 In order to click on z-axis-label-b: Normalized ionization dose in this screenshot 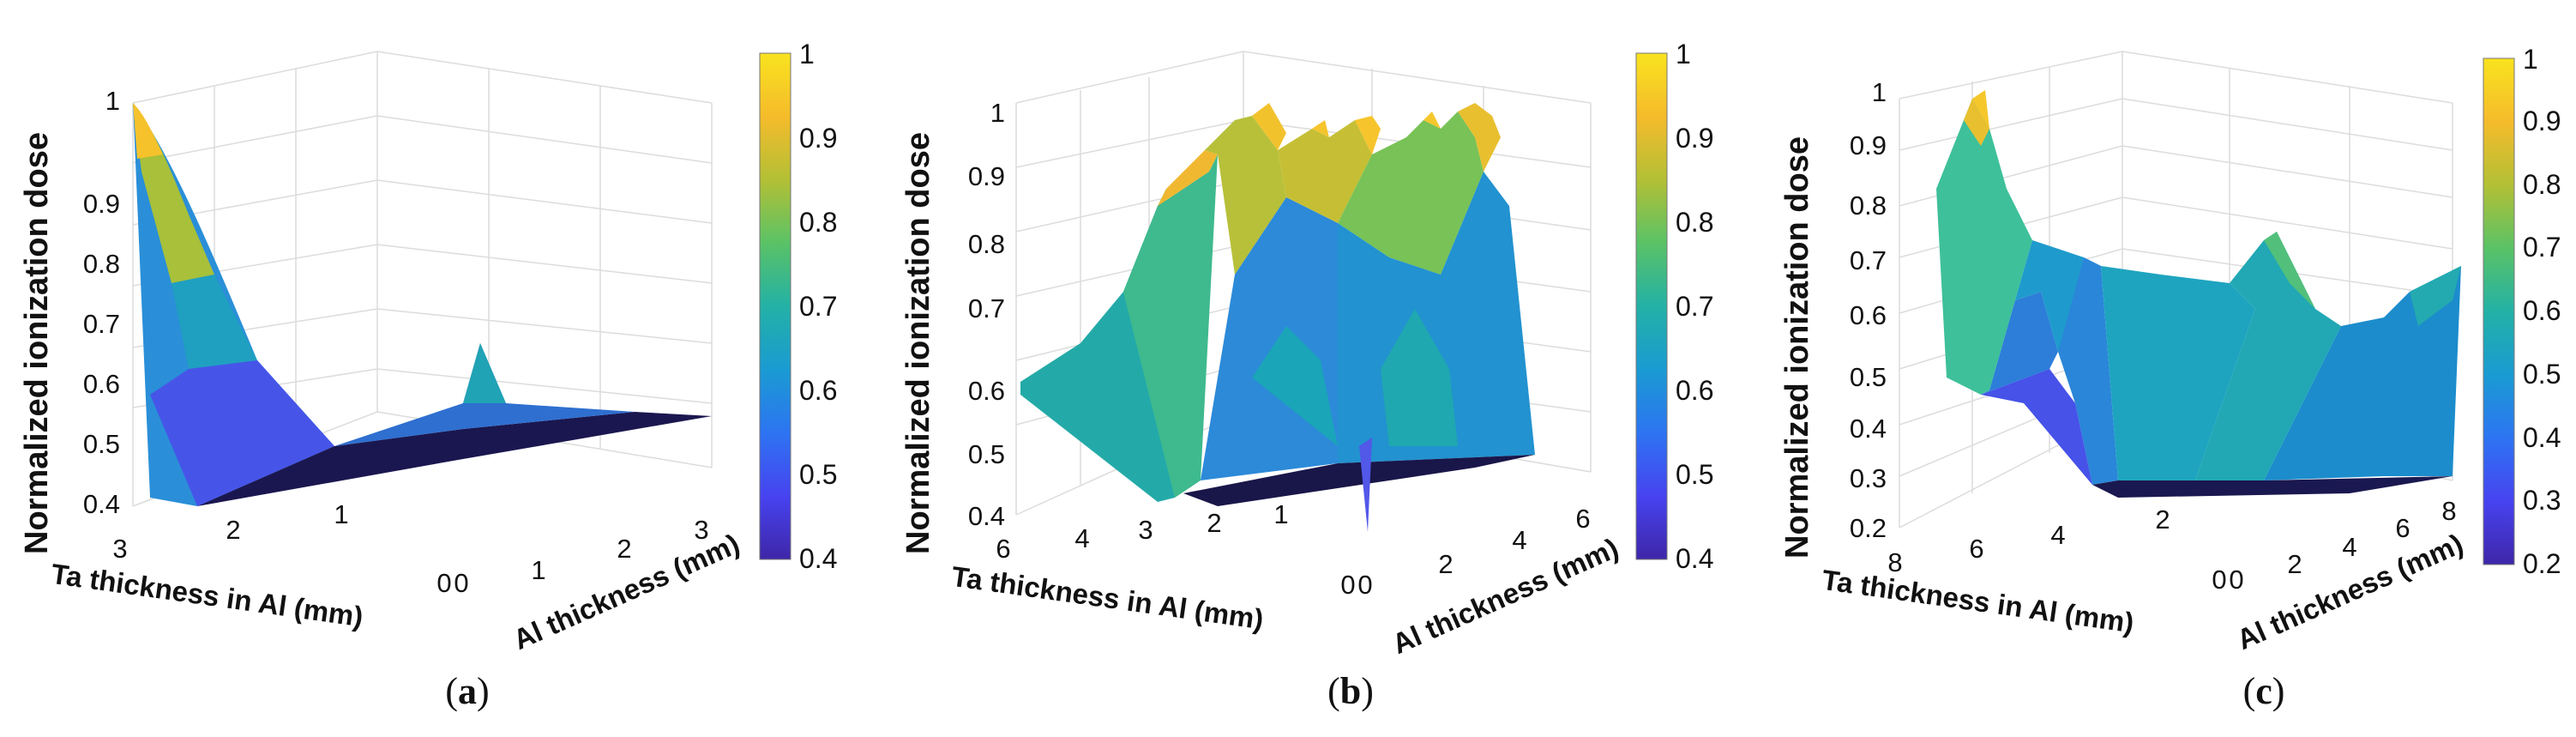, I will do `click(918, 343)`.